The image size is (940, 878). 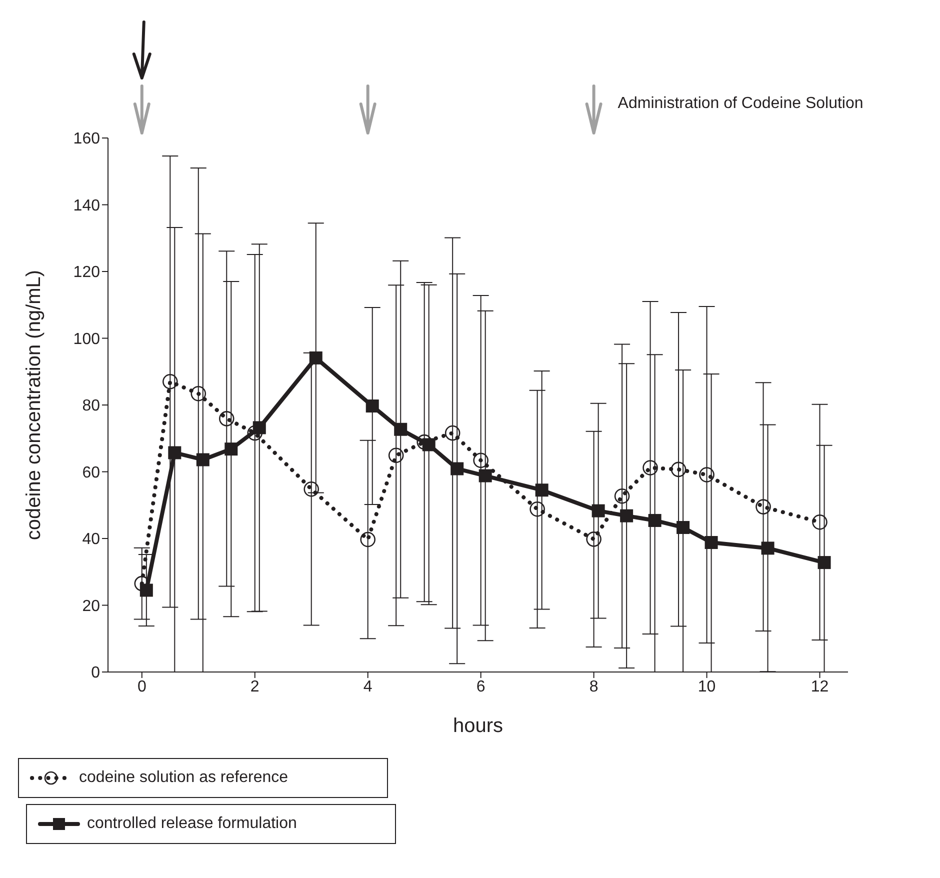 What do you see at coordinates (86, 205) in the screenshot?
I see `y-tick-label: 140` at bounding box center [86, 205].